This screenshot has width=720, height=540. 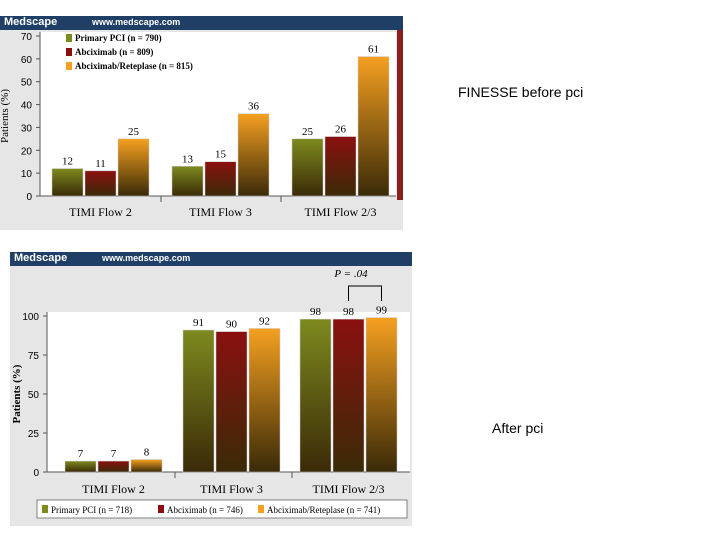 What do you see at coordinates (518, 428) in the screenshot?
I see `after-pci-label: After pci` at bounding box center [518, 428].